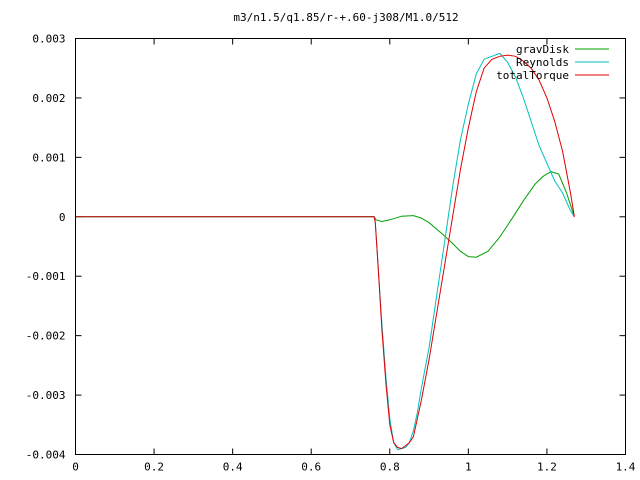 The width and height of the screenshot is (640, 480). I want to click on x-tick-label: 1.4, so click(626, 467).